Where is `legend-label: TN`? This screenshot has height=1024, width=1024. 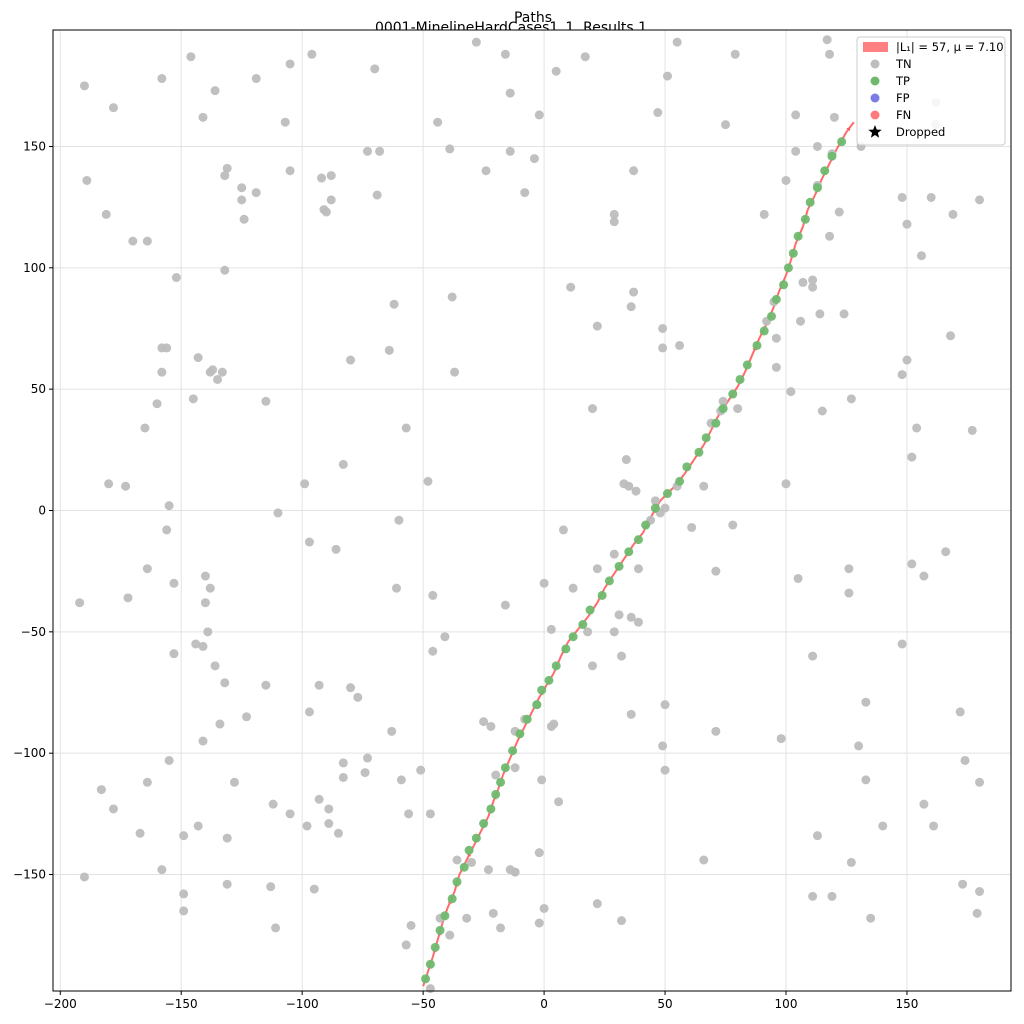 legend-label: TN is located at coordinates (903, 64).